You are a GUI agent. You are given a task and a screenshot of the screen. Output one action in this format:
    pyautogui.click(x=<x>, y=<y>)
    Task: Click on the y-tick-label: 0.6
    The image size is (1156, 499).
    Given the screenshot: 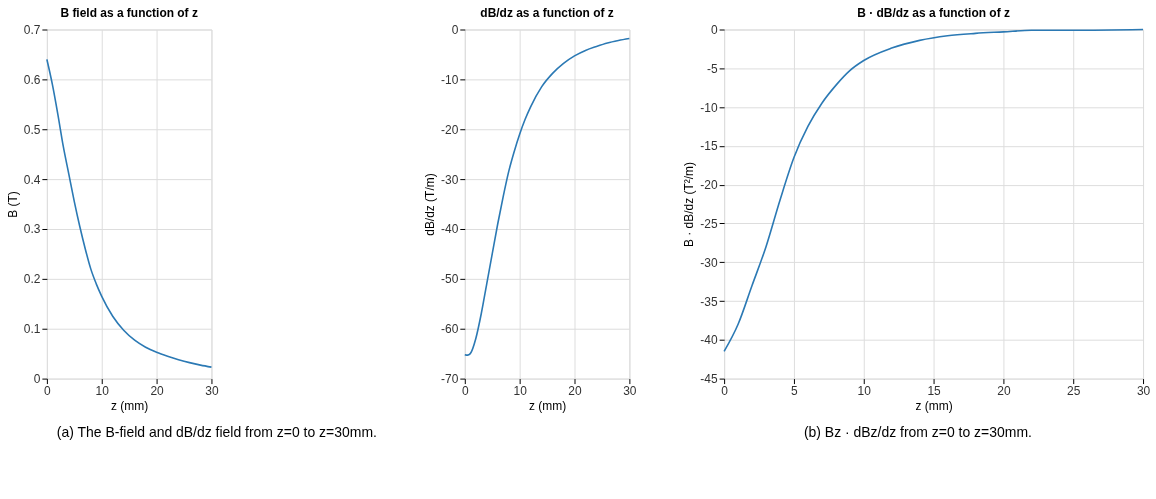 What is the action you would take?
    pyautogui.click(x=32, y=79)
    